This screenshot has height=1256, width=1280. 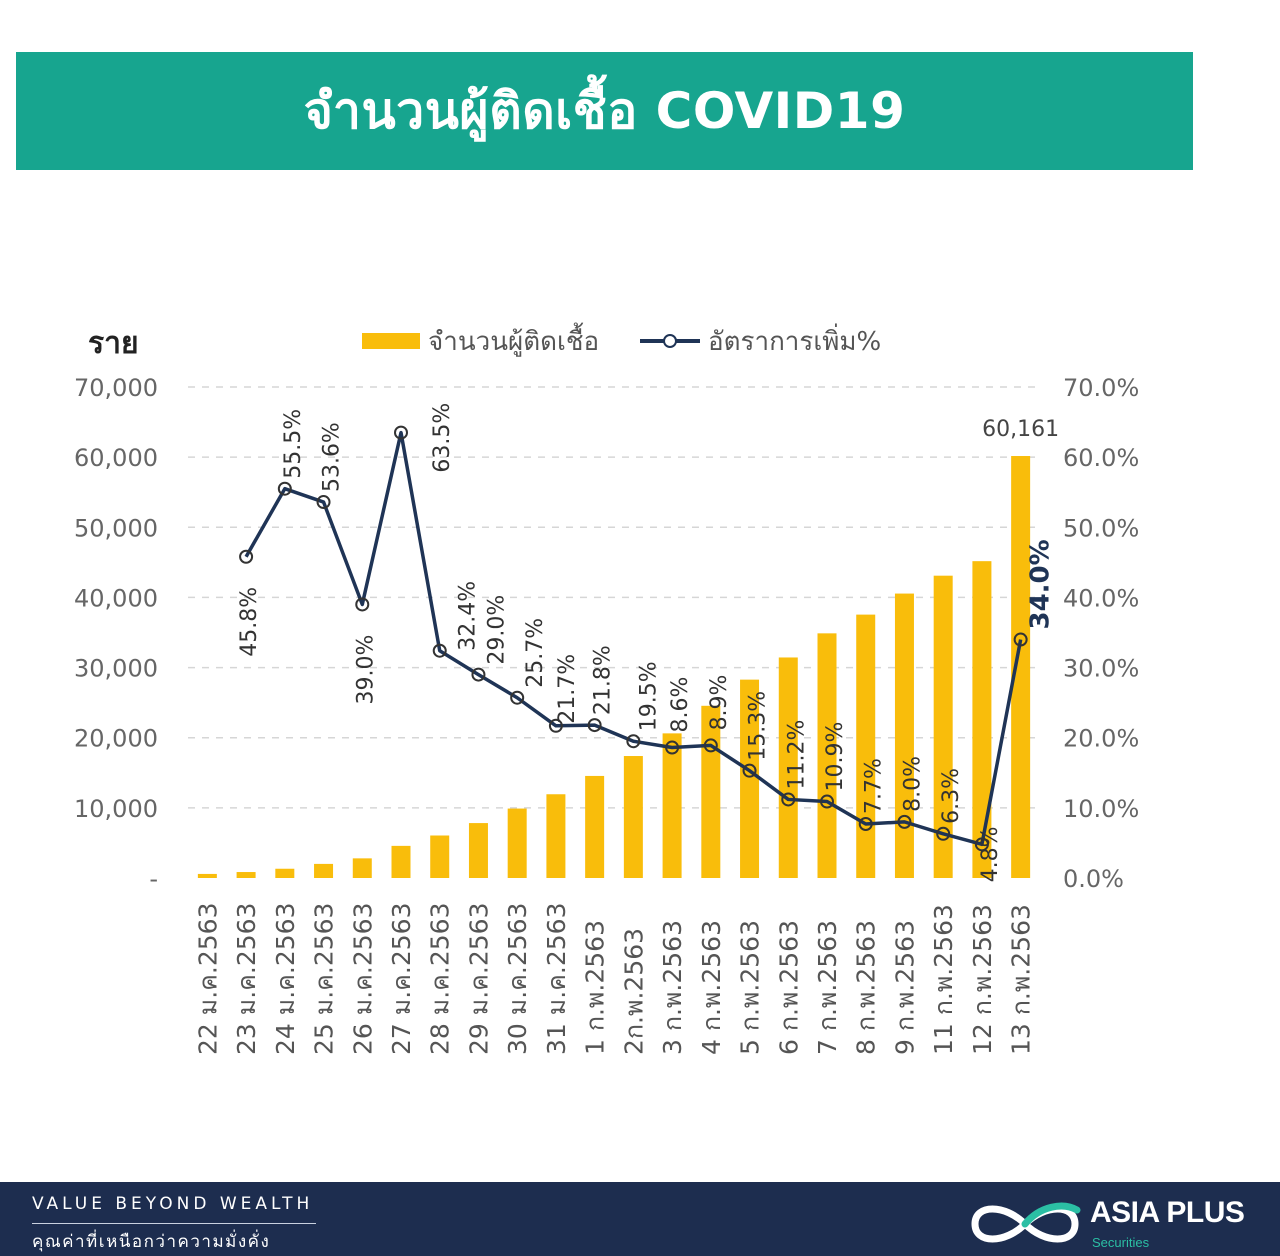 I want to click on legend-bar-label: จำนวนผู้ติดเชื้อ, so click(x=513, y=339).